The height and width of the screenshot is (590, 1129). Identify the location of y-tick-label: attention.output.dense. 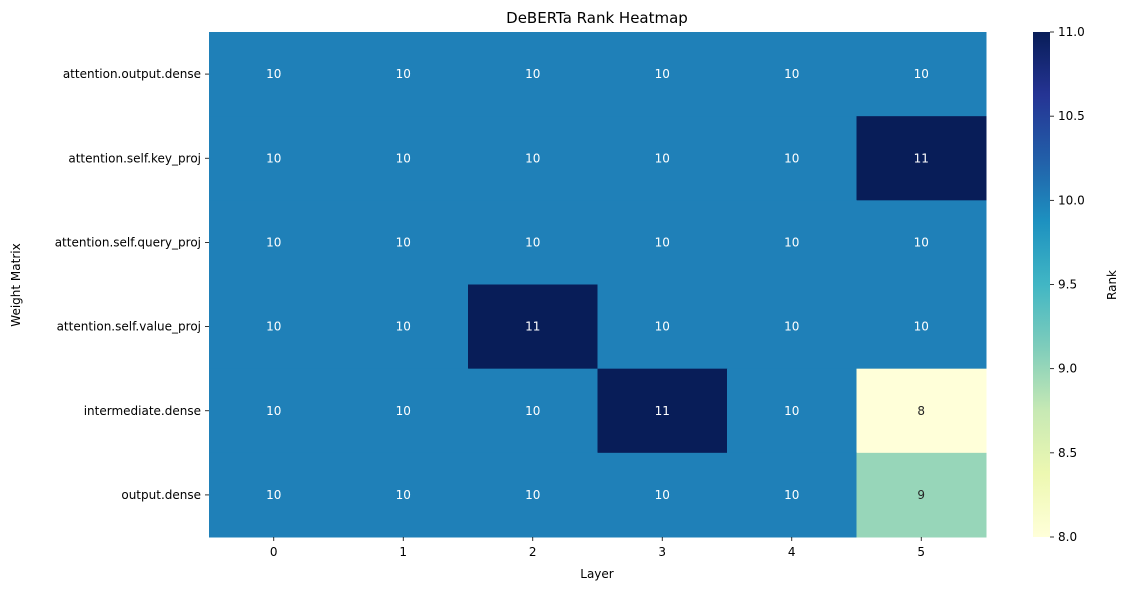
(132, 74).